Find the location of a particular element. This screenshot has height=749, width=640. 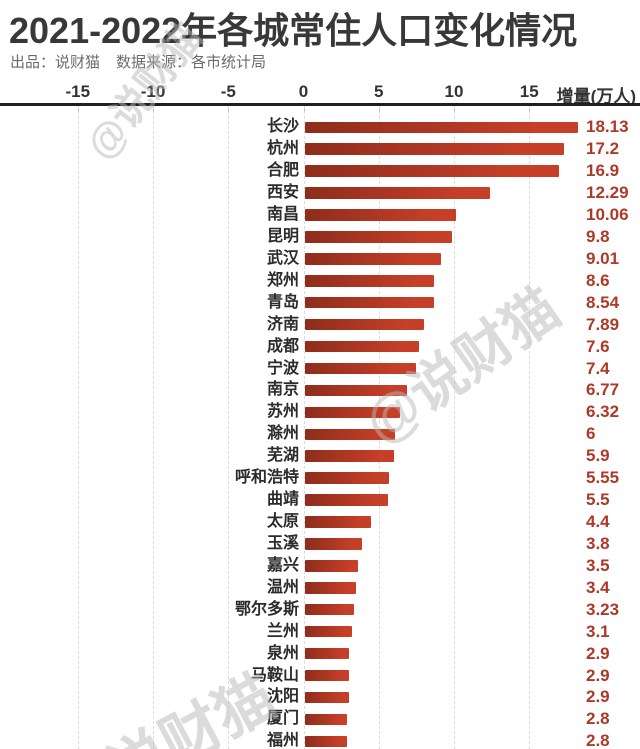

city-label: 福州 is located at coordinates (282, 740).